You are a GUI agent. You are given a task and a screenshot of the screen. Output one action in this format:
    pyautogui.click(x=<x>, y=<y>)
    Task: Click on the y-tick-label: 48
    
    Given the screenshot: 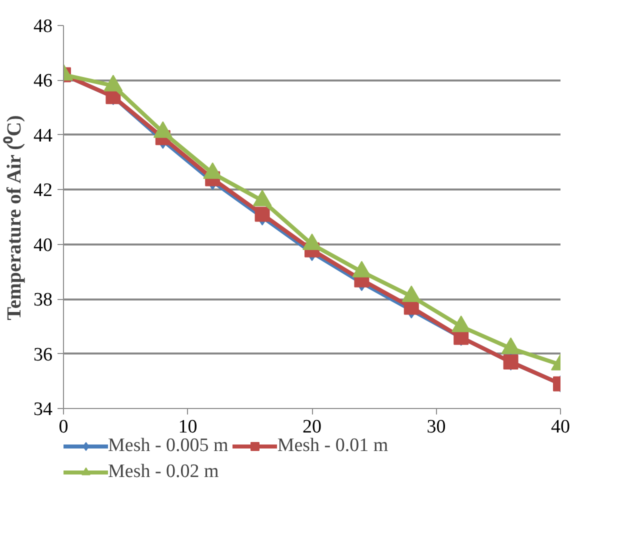 What is the action you would take?
    pyautogui.click(x=43, y=26)
    